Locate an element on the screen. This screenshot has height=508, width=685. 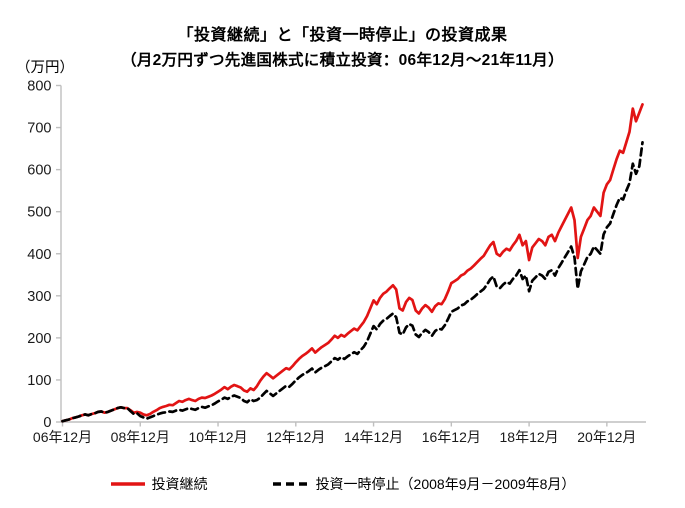
legend: 投資継続 投資一時停止（2008年9月－2009年8月） is located at coordinates (342, 484).